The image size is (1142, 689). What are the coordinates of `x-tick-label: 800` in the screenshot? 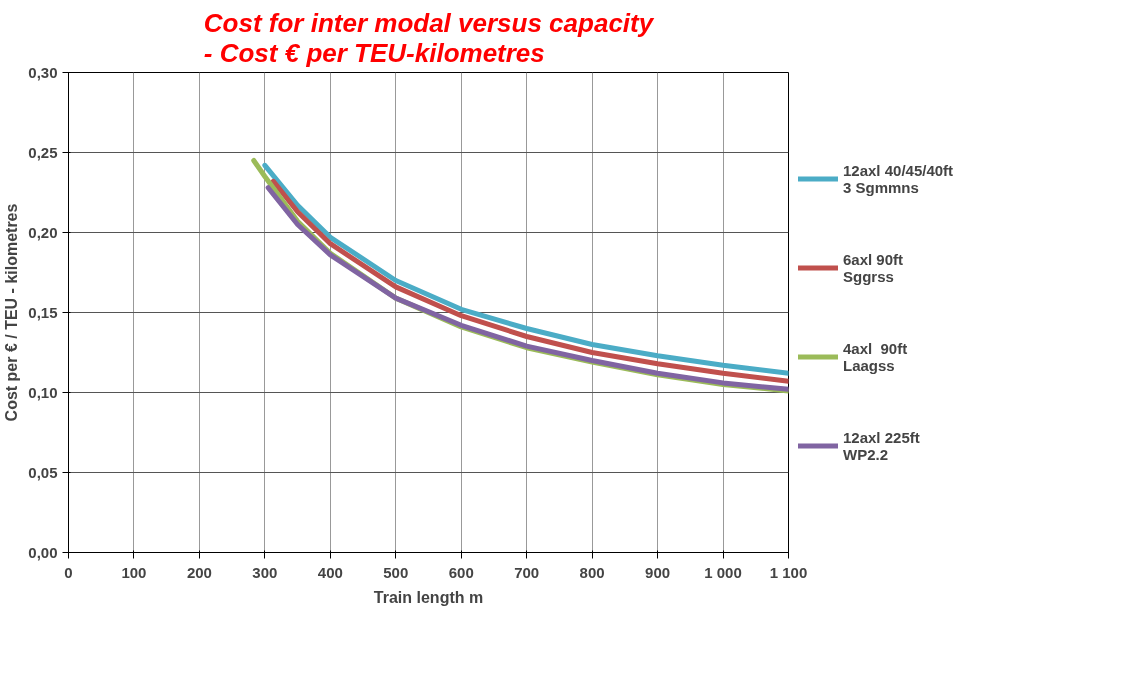 It's located at (592, 572).